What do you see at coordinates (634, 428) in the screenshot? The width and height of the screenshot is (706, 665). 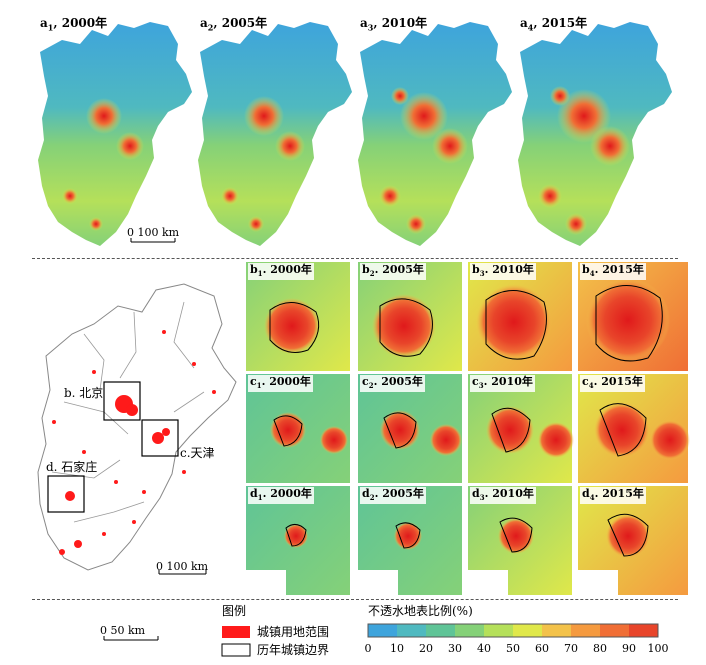 I see `tile-c4` at bounding box center [634, 428].